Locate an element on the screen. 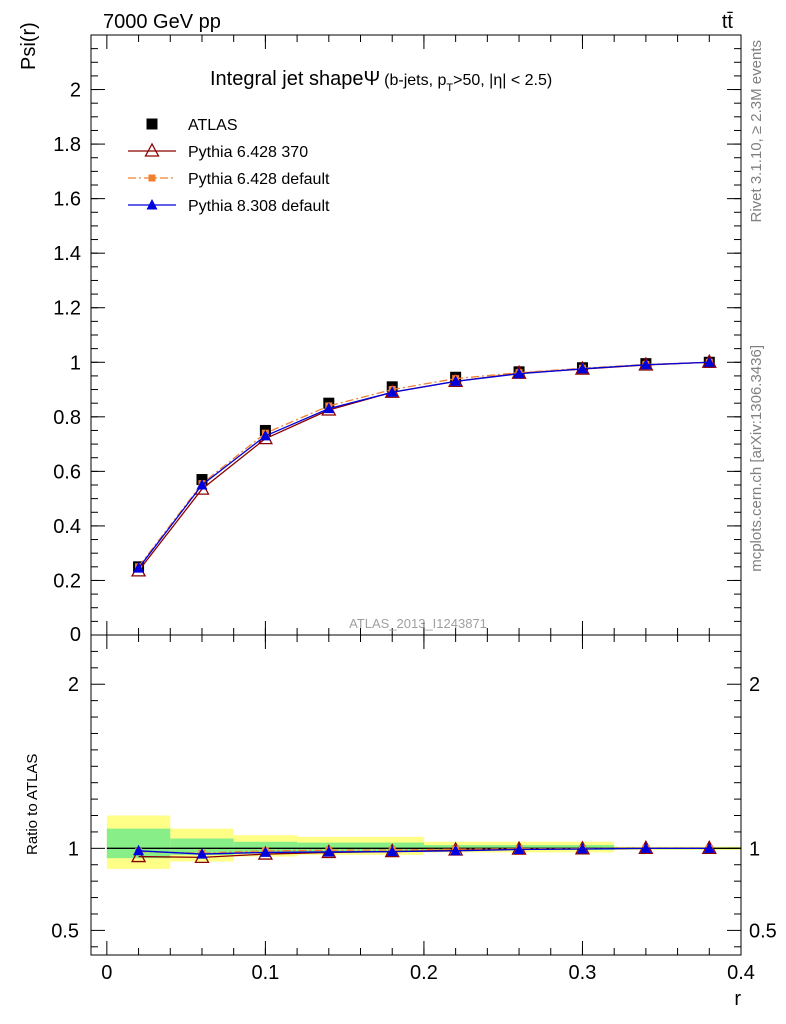 Image resolution: width=786 pixels, height=1024 pixels. mcplots-label: mcplots.cern.ch [arXiv:1306.3436] is located at coordinates (756, 458).